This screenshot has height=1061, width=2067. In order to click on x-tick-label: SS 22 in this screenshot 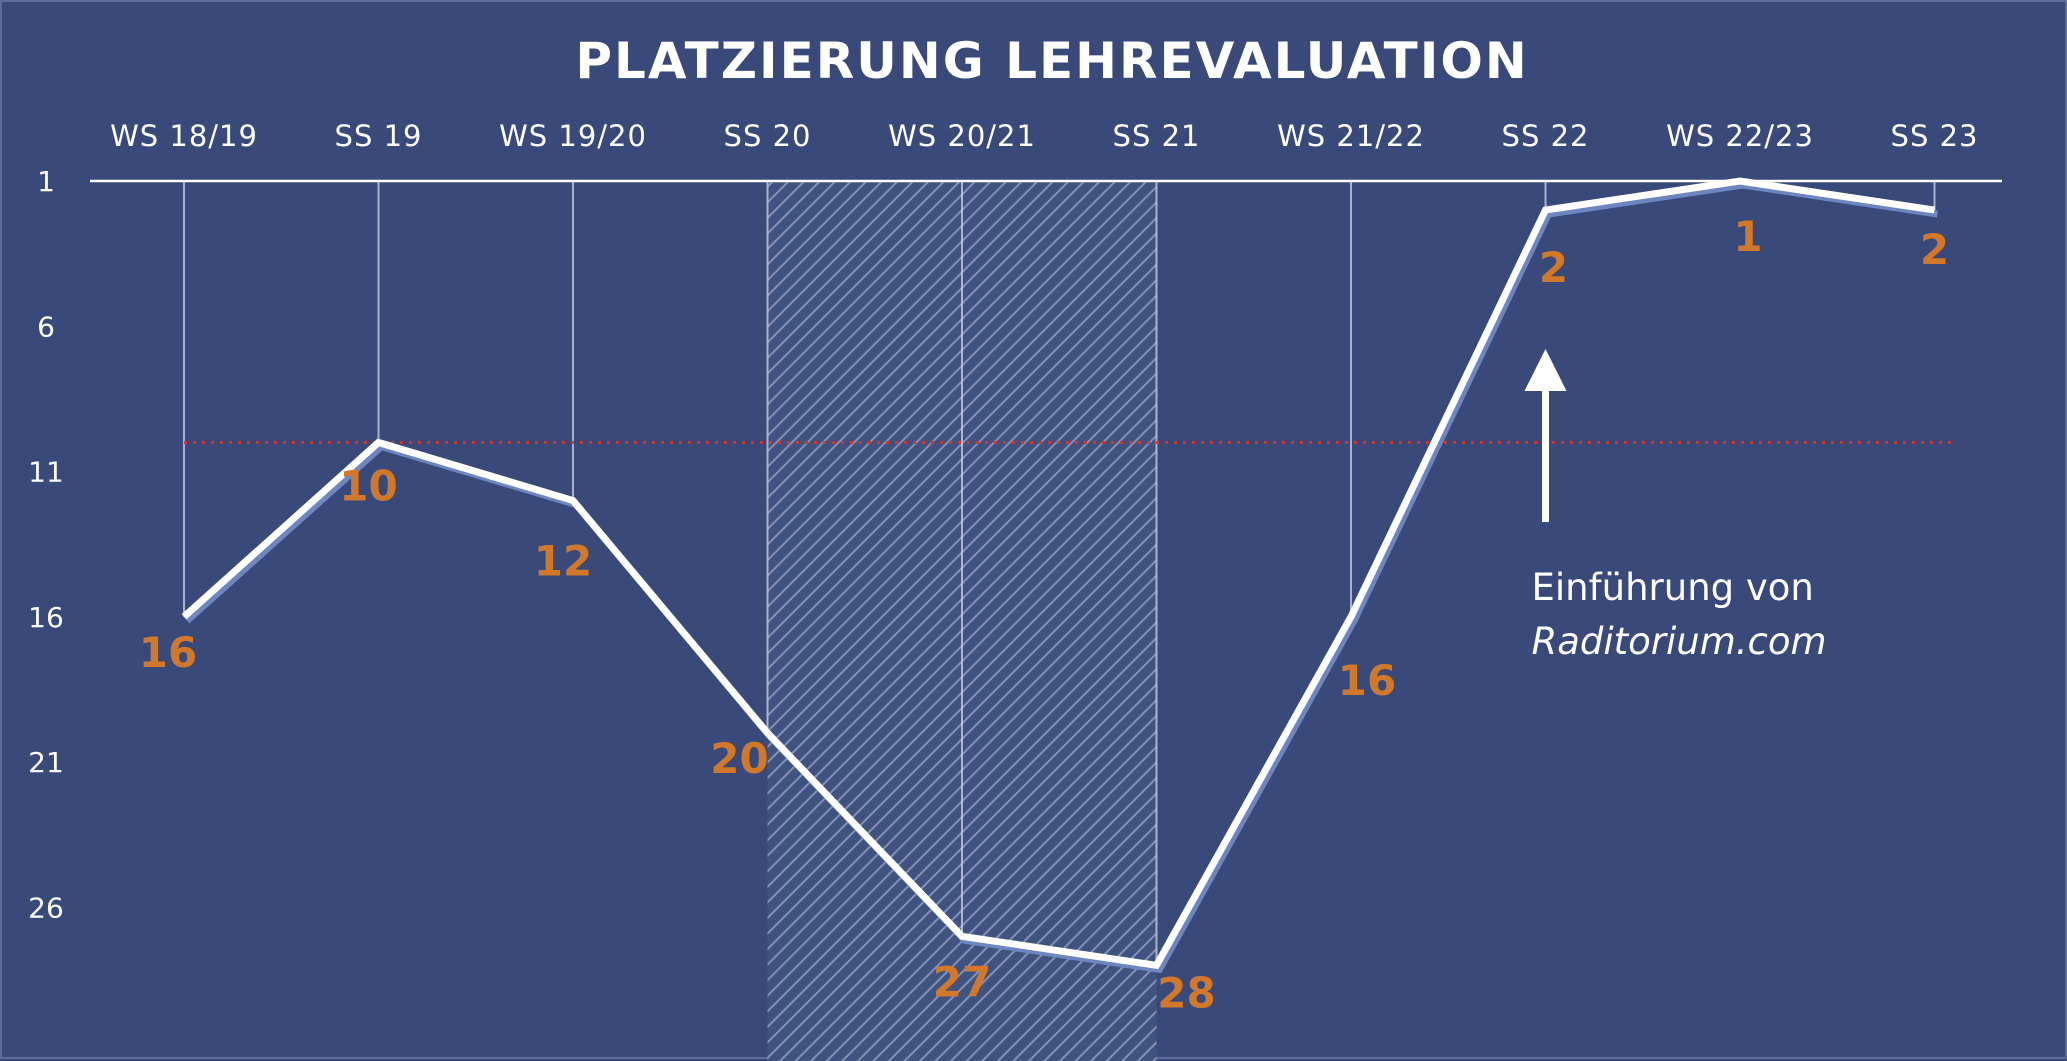, I will do `click(1546, 136)`.